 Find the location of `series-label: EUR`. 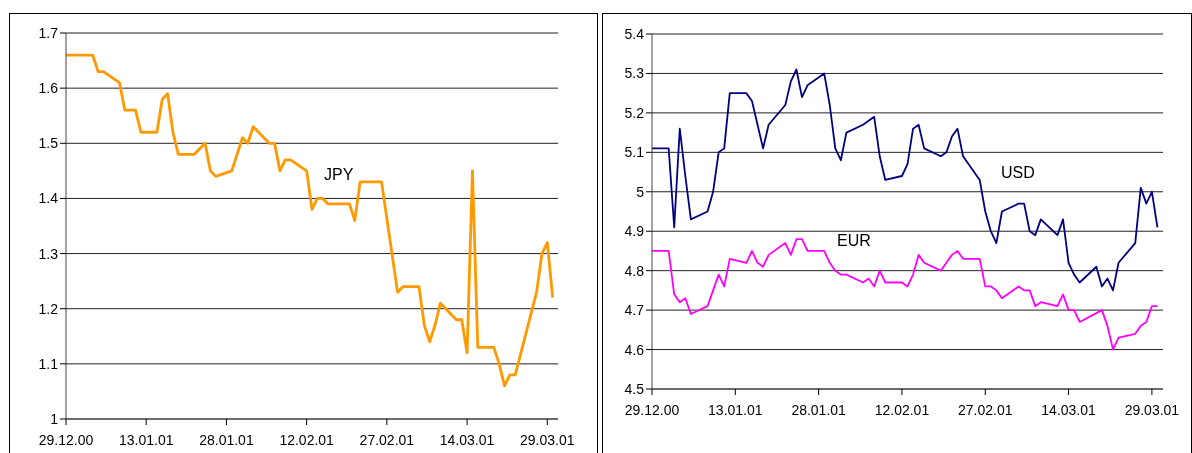

series-label: EUR is located at coordinates (854, 241).